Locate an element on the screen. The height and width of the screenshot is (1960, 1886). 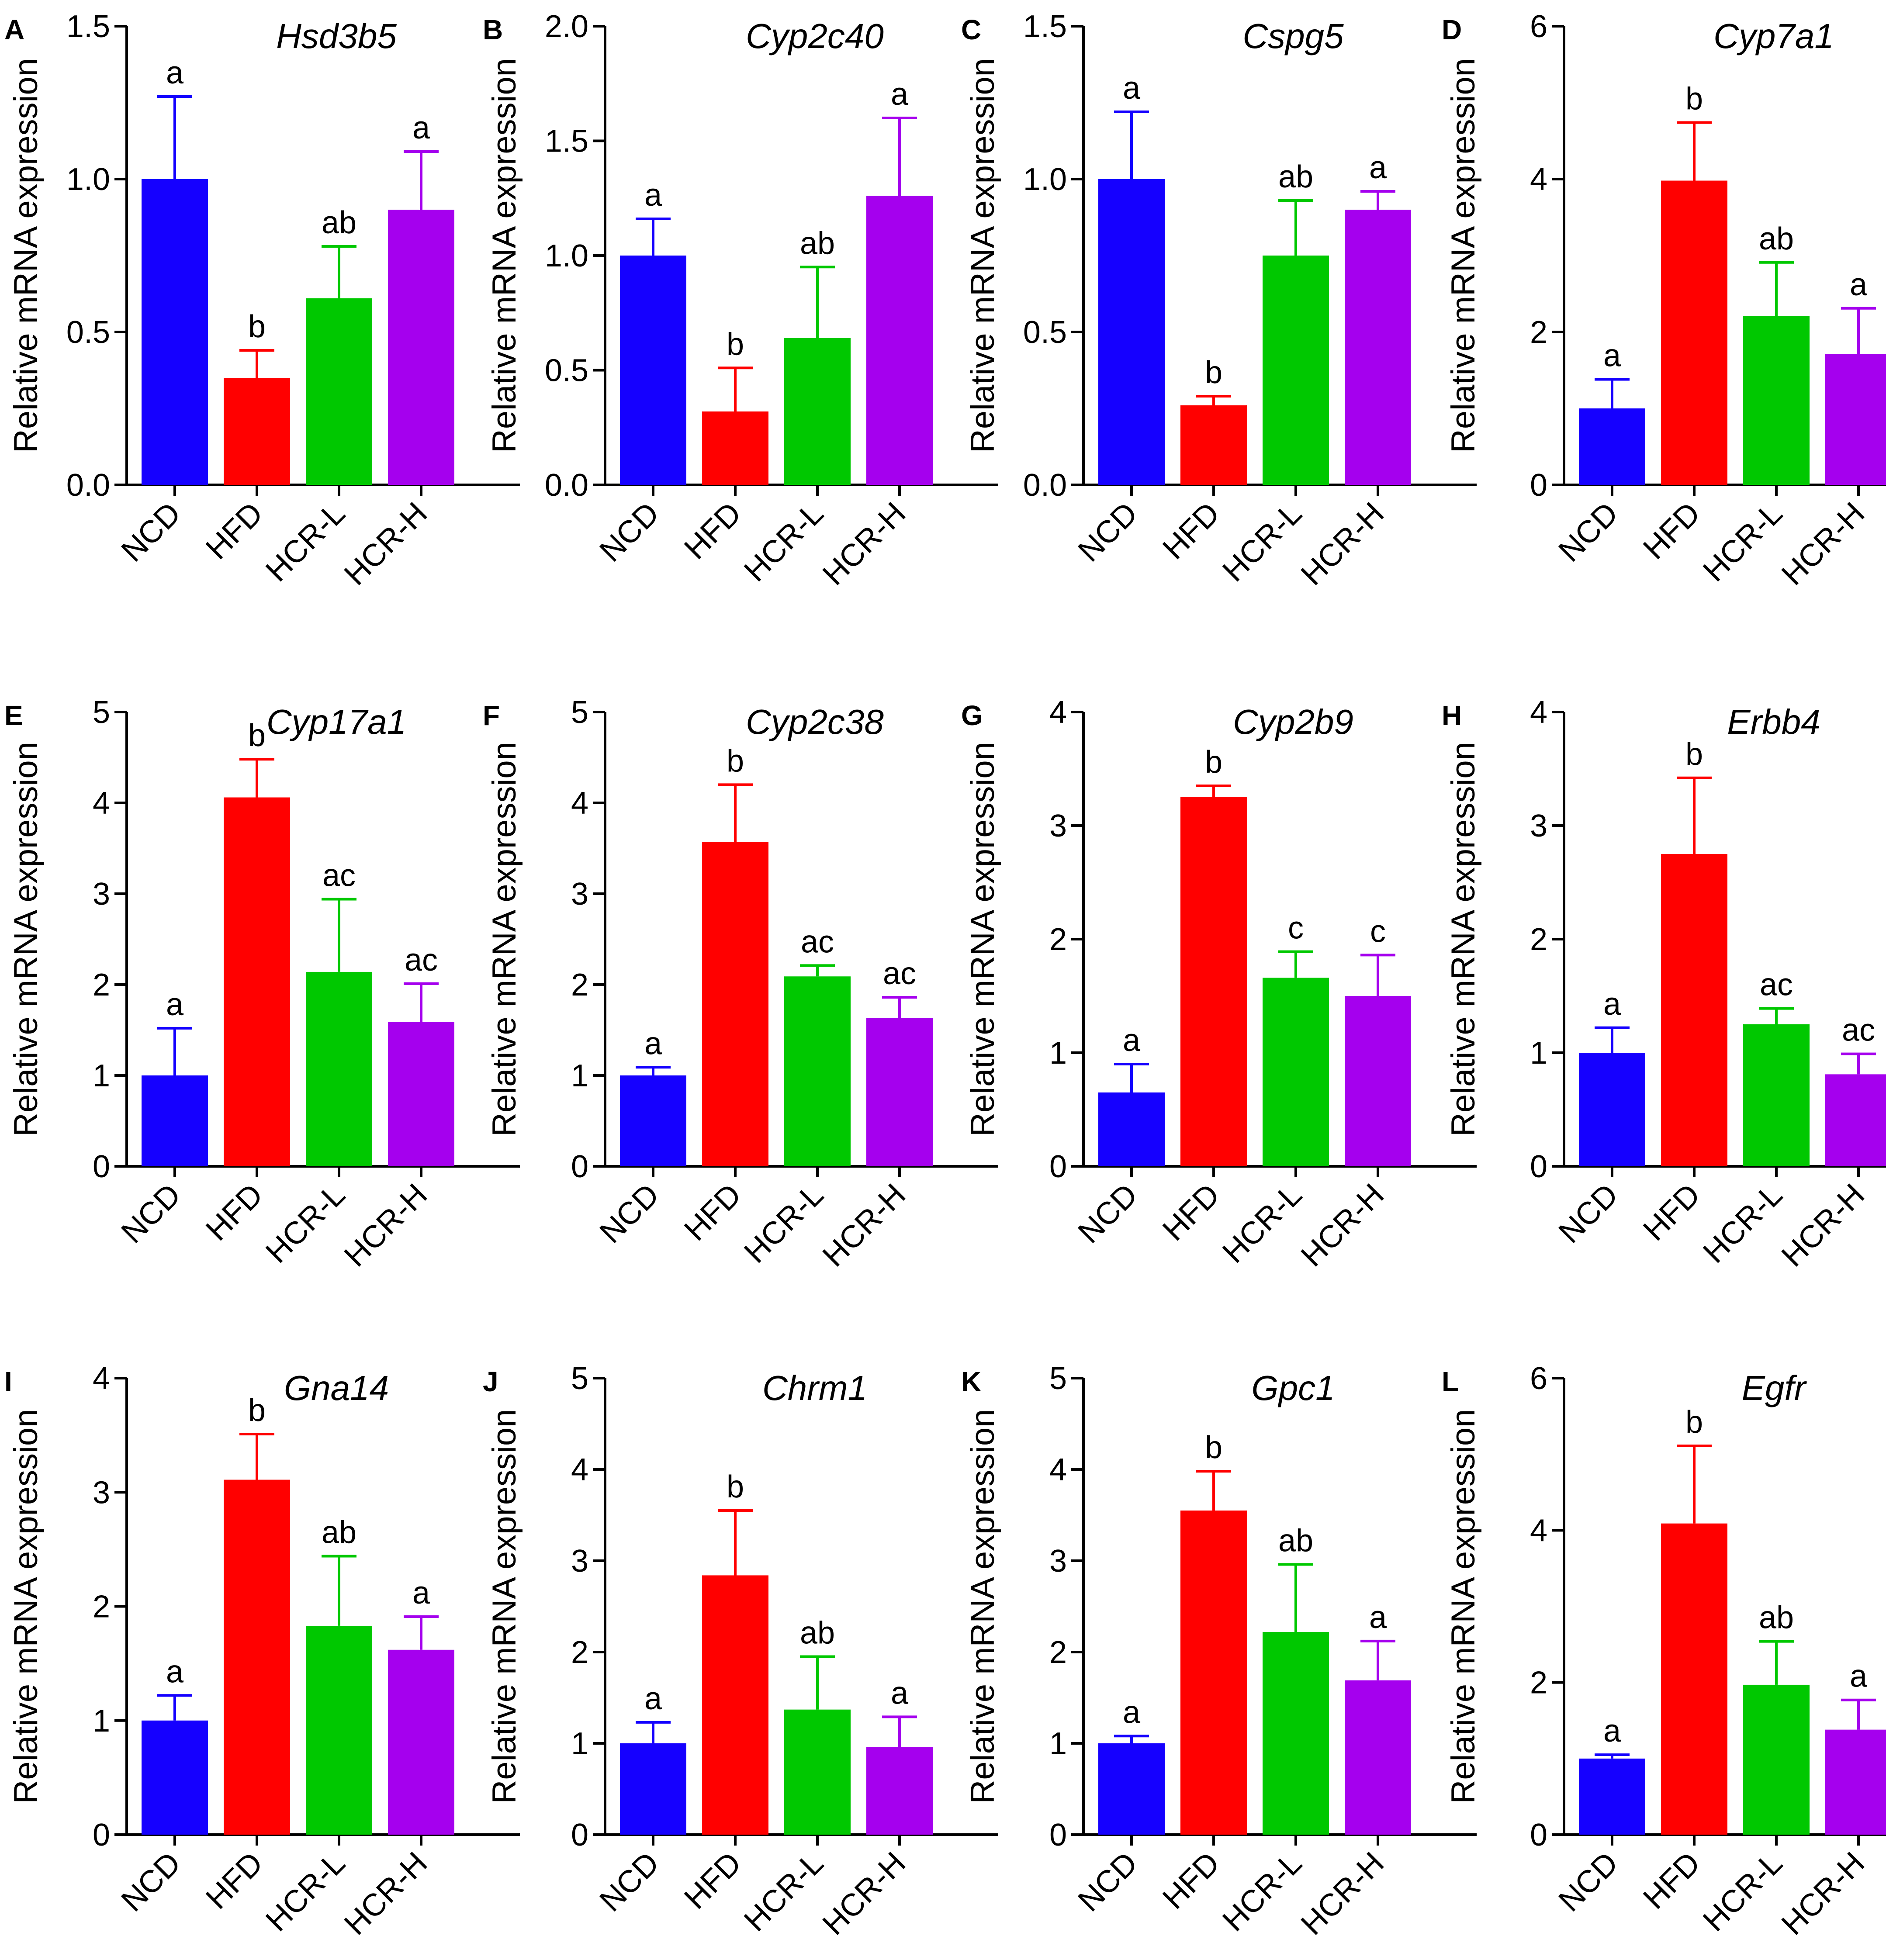
panel-letter: J is located at coordinates (490, 1381).